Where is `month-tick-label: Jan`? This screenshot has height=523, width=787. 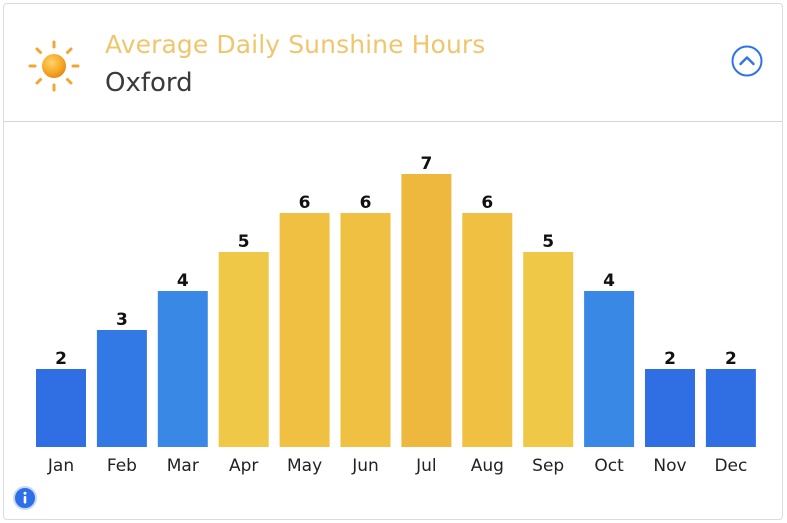
month-tick-label: Jan is located at coordinates (60, 466).